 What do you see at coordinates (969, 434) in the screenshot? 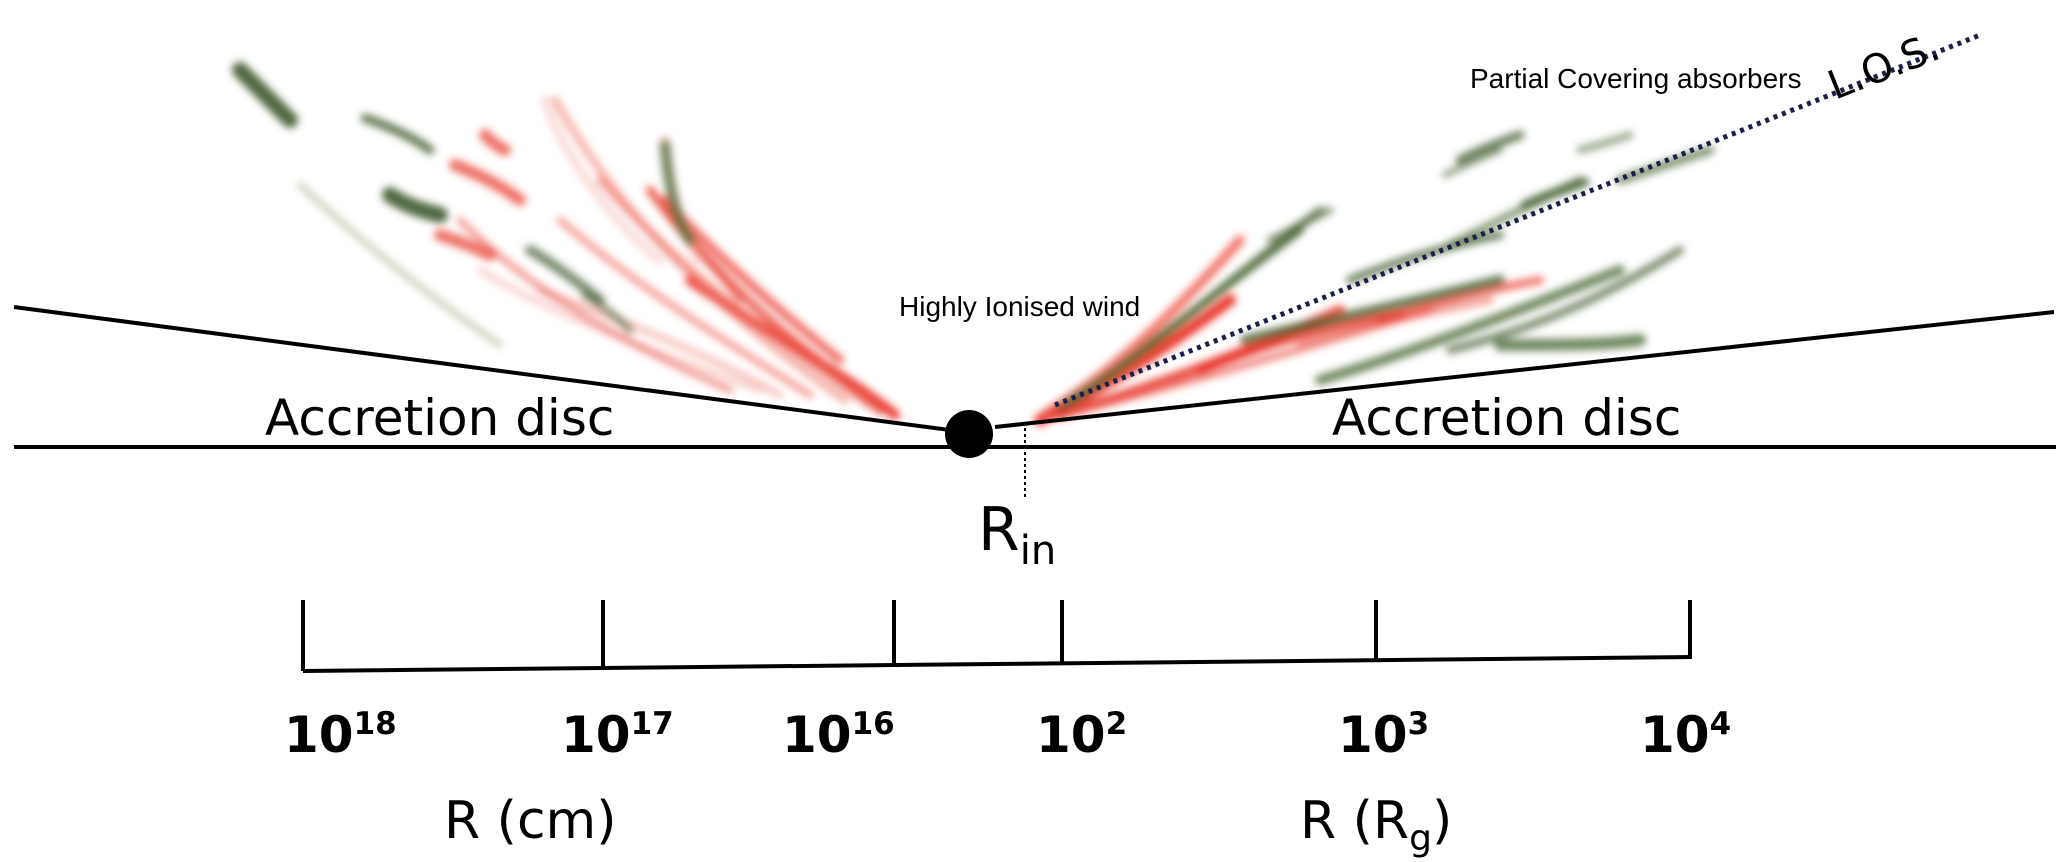
I see `black-hole` at bounding box center [969, 434].